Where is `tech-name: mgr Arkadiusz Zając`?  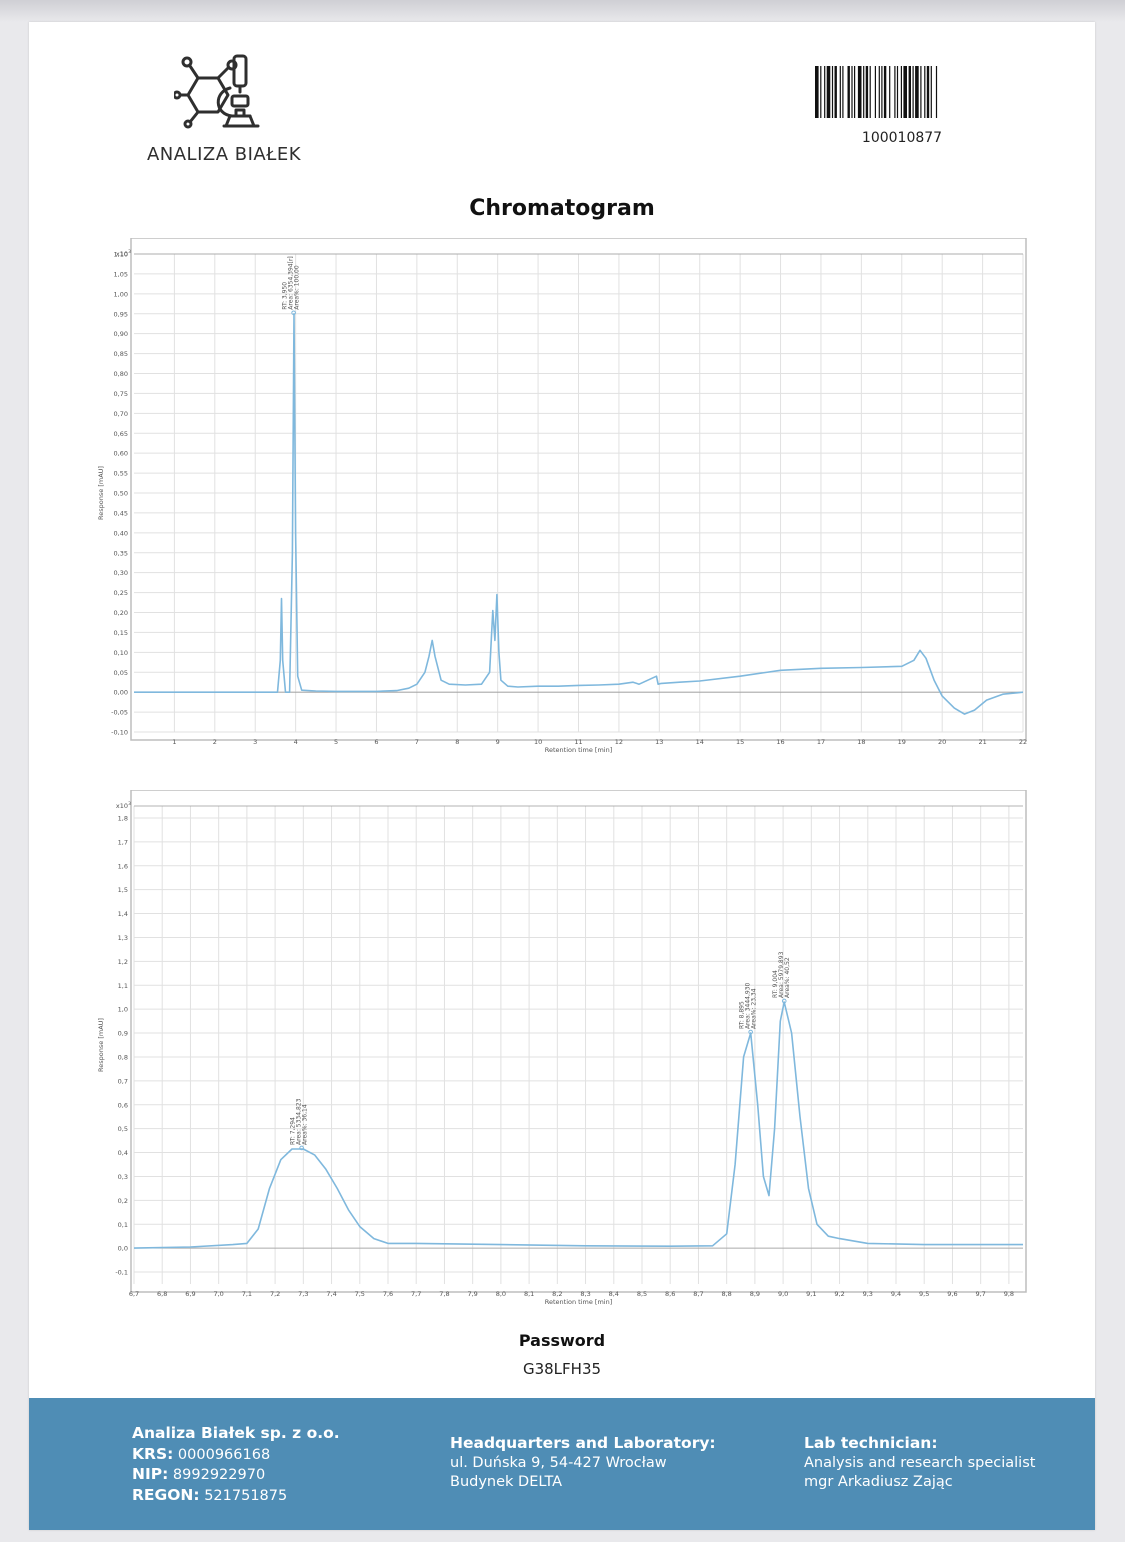 tech-name: mgr Arkadiusz Zając is located at coordinates (878, 1482).